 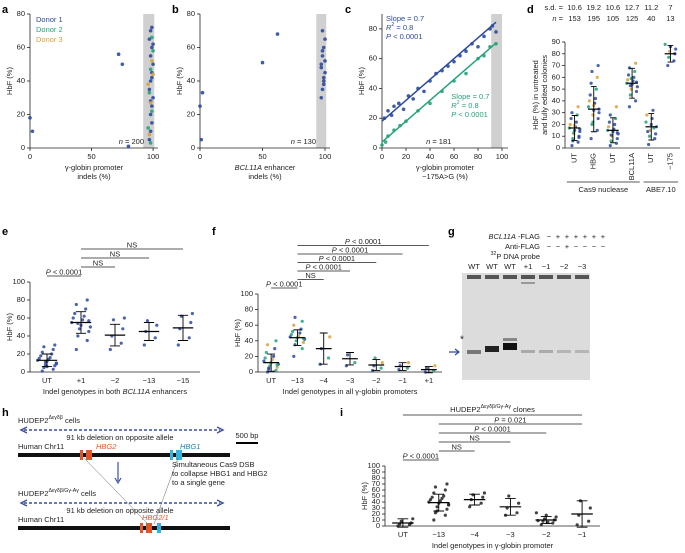 I want to click on sd-value: 12.7, so click(x=632, y=7).